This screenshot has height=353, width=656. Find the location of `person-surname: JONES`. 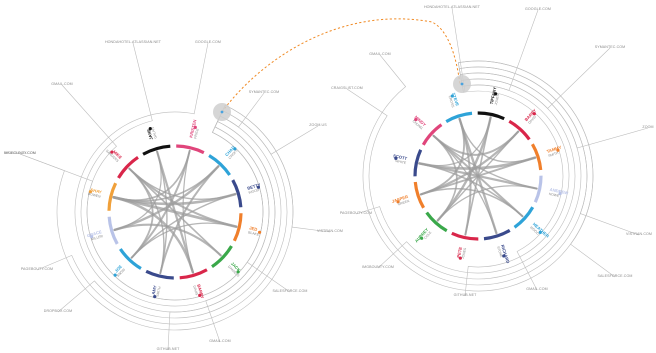

person-surname: JONES is located at coordinates (497, 99).